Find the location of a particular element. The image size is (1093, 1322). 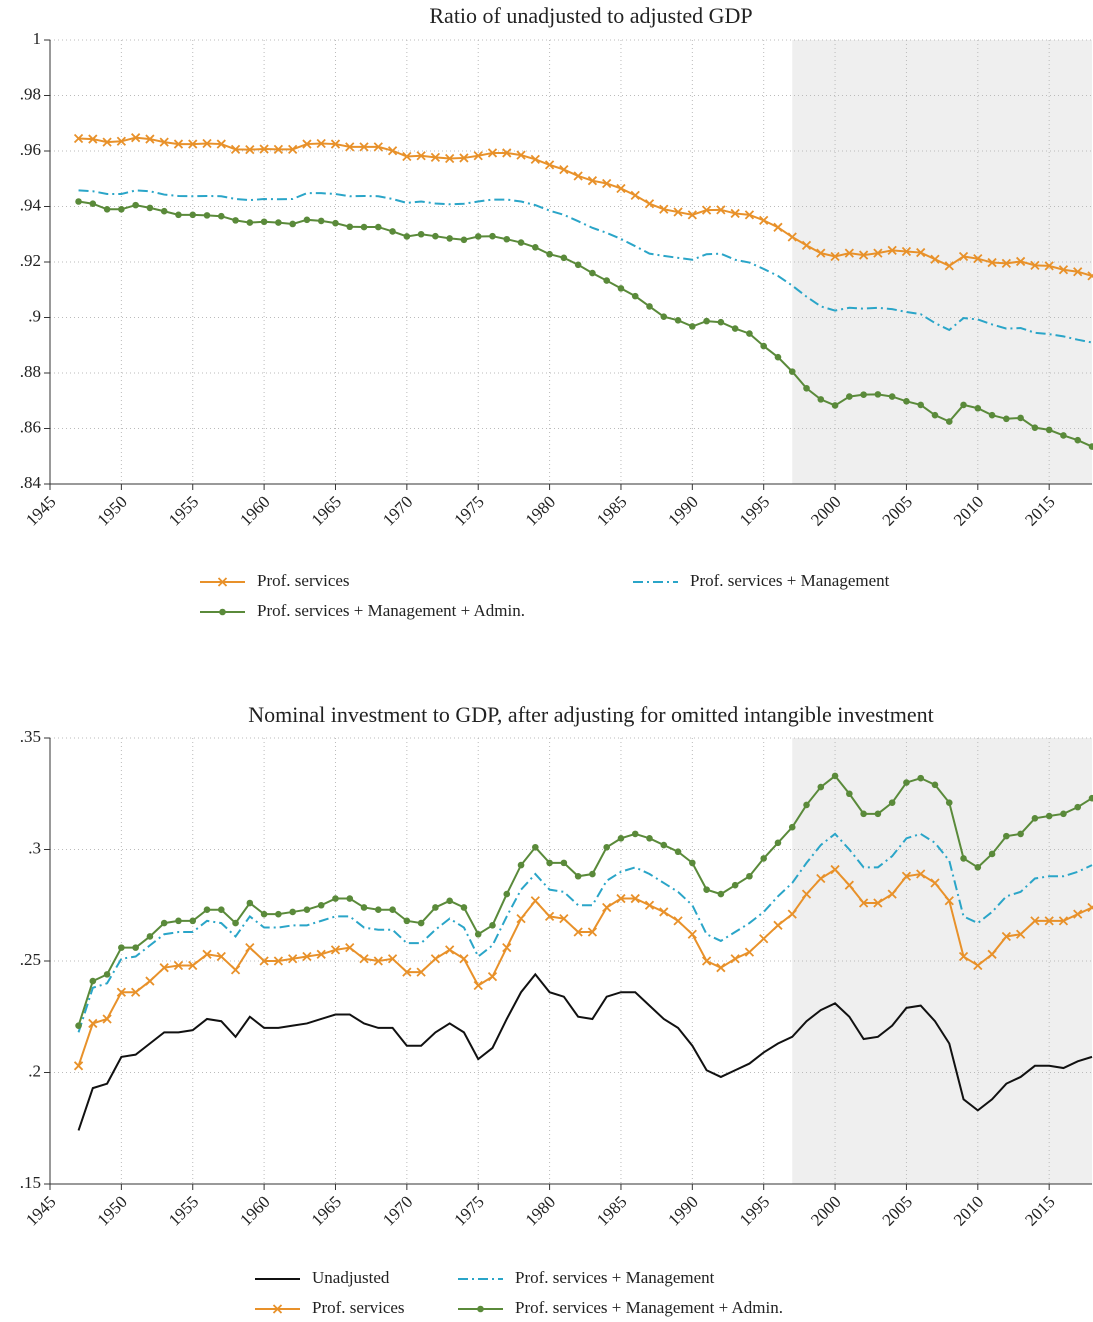

legend-label: Prof. services + Management is located at coordinates (790, 580).